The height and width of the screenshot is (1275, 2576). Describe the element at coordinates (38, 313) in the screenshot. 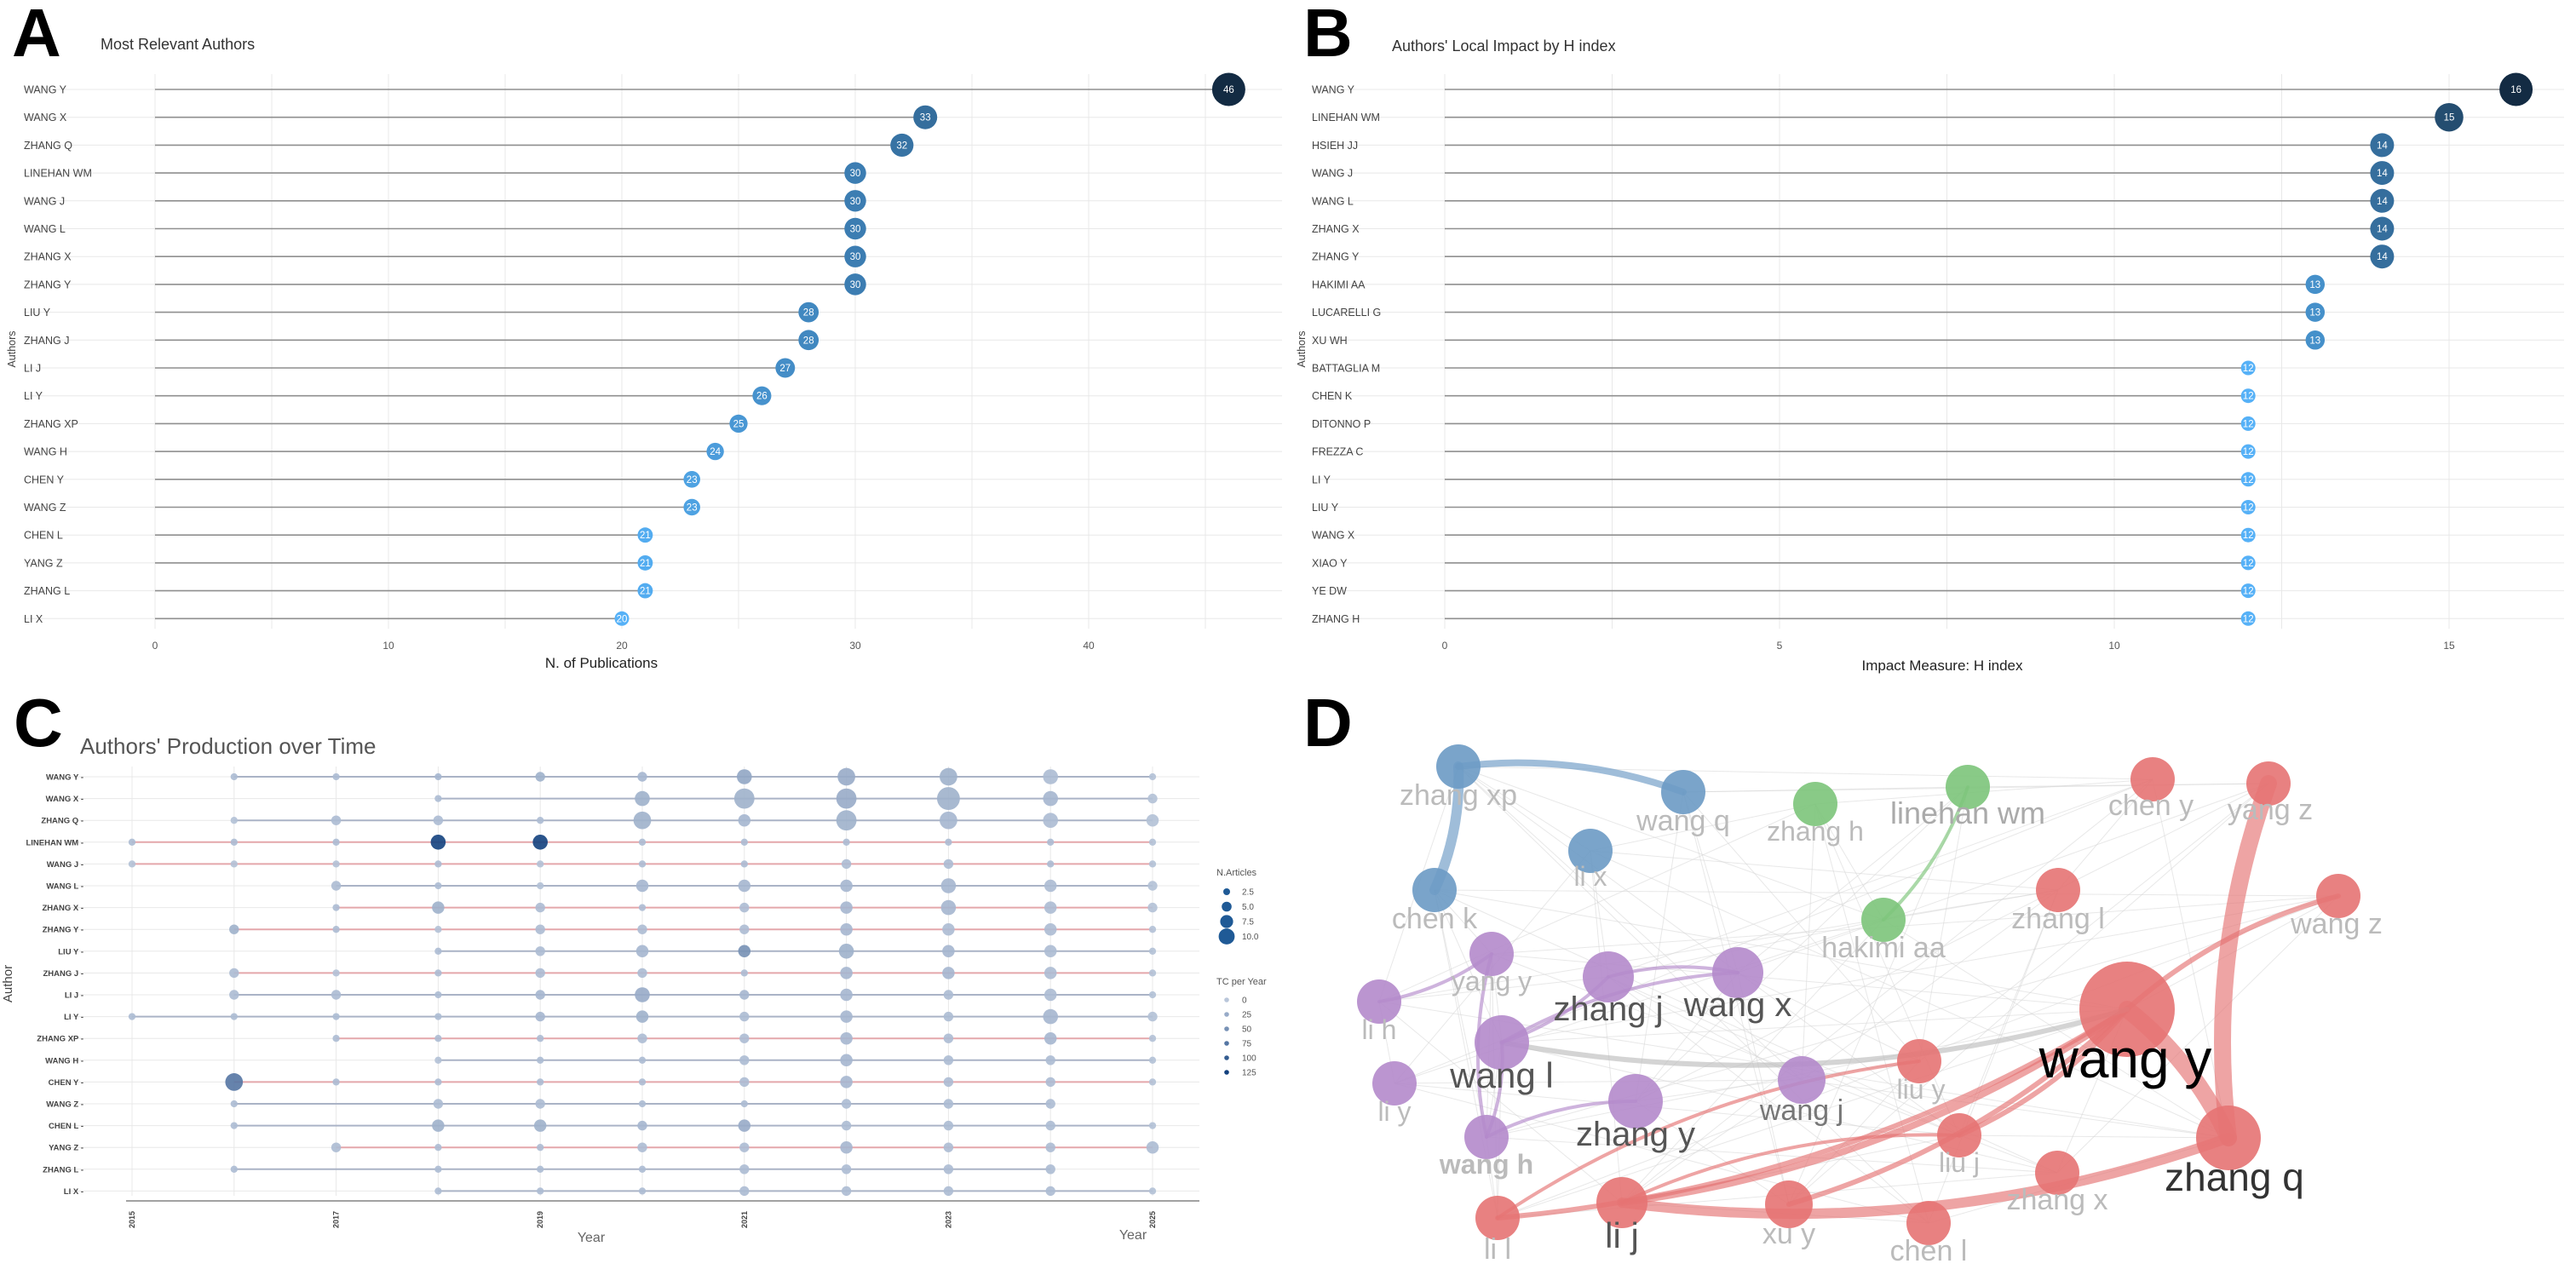

I see `author-label: LIU Y` at that location.